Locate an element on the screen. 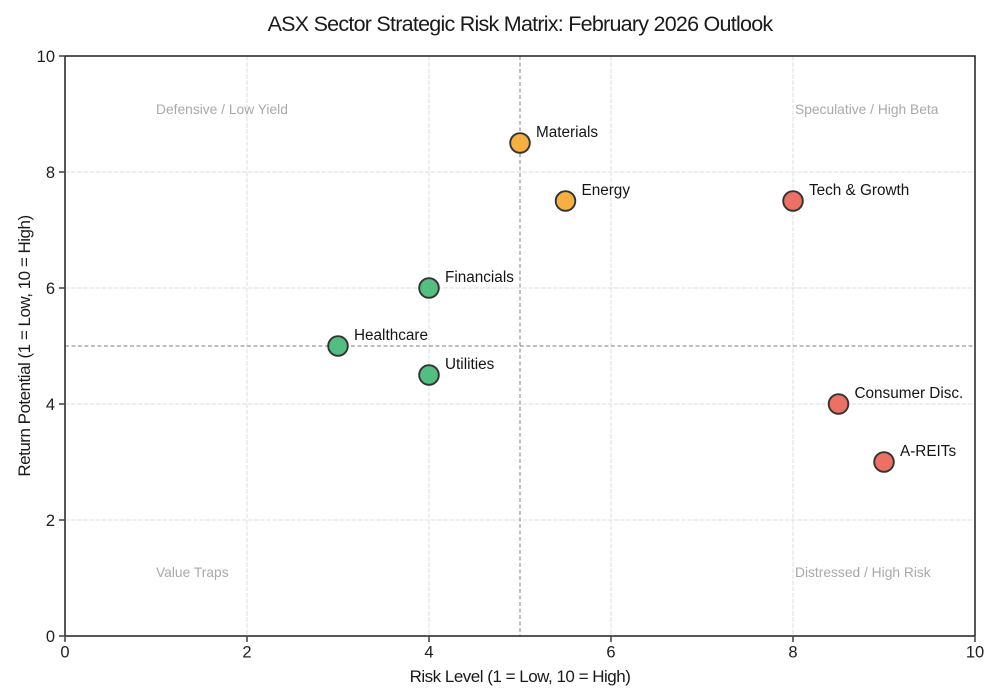 Image resolution: width=1000 pixels, height=700 pixels. svg-text: Utilities is located at coordinates (470, 364).